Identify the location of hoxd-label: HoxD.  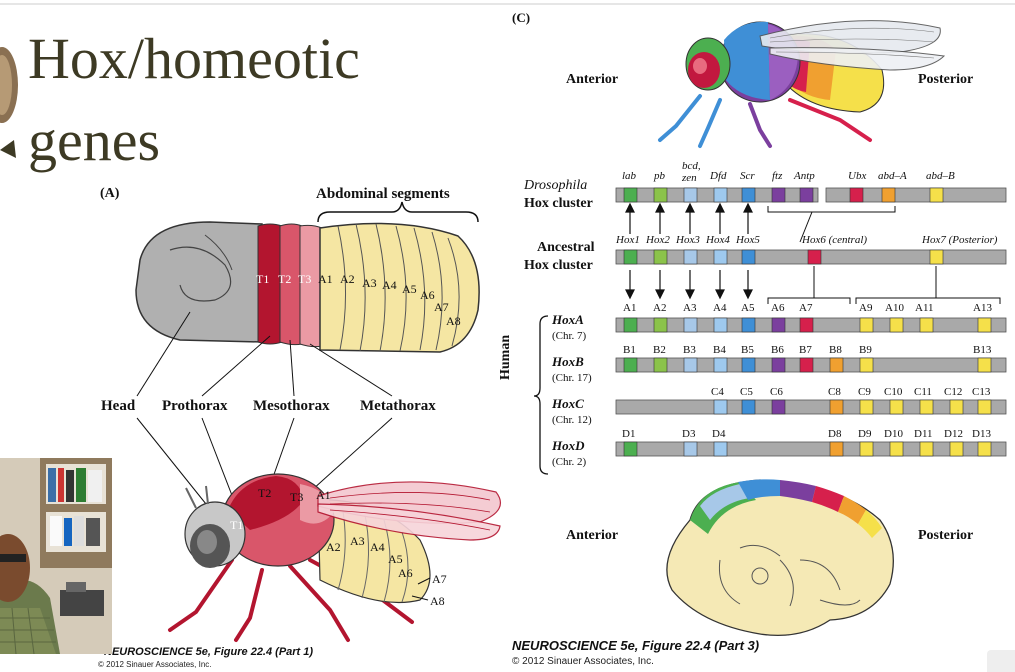
(568, 445).